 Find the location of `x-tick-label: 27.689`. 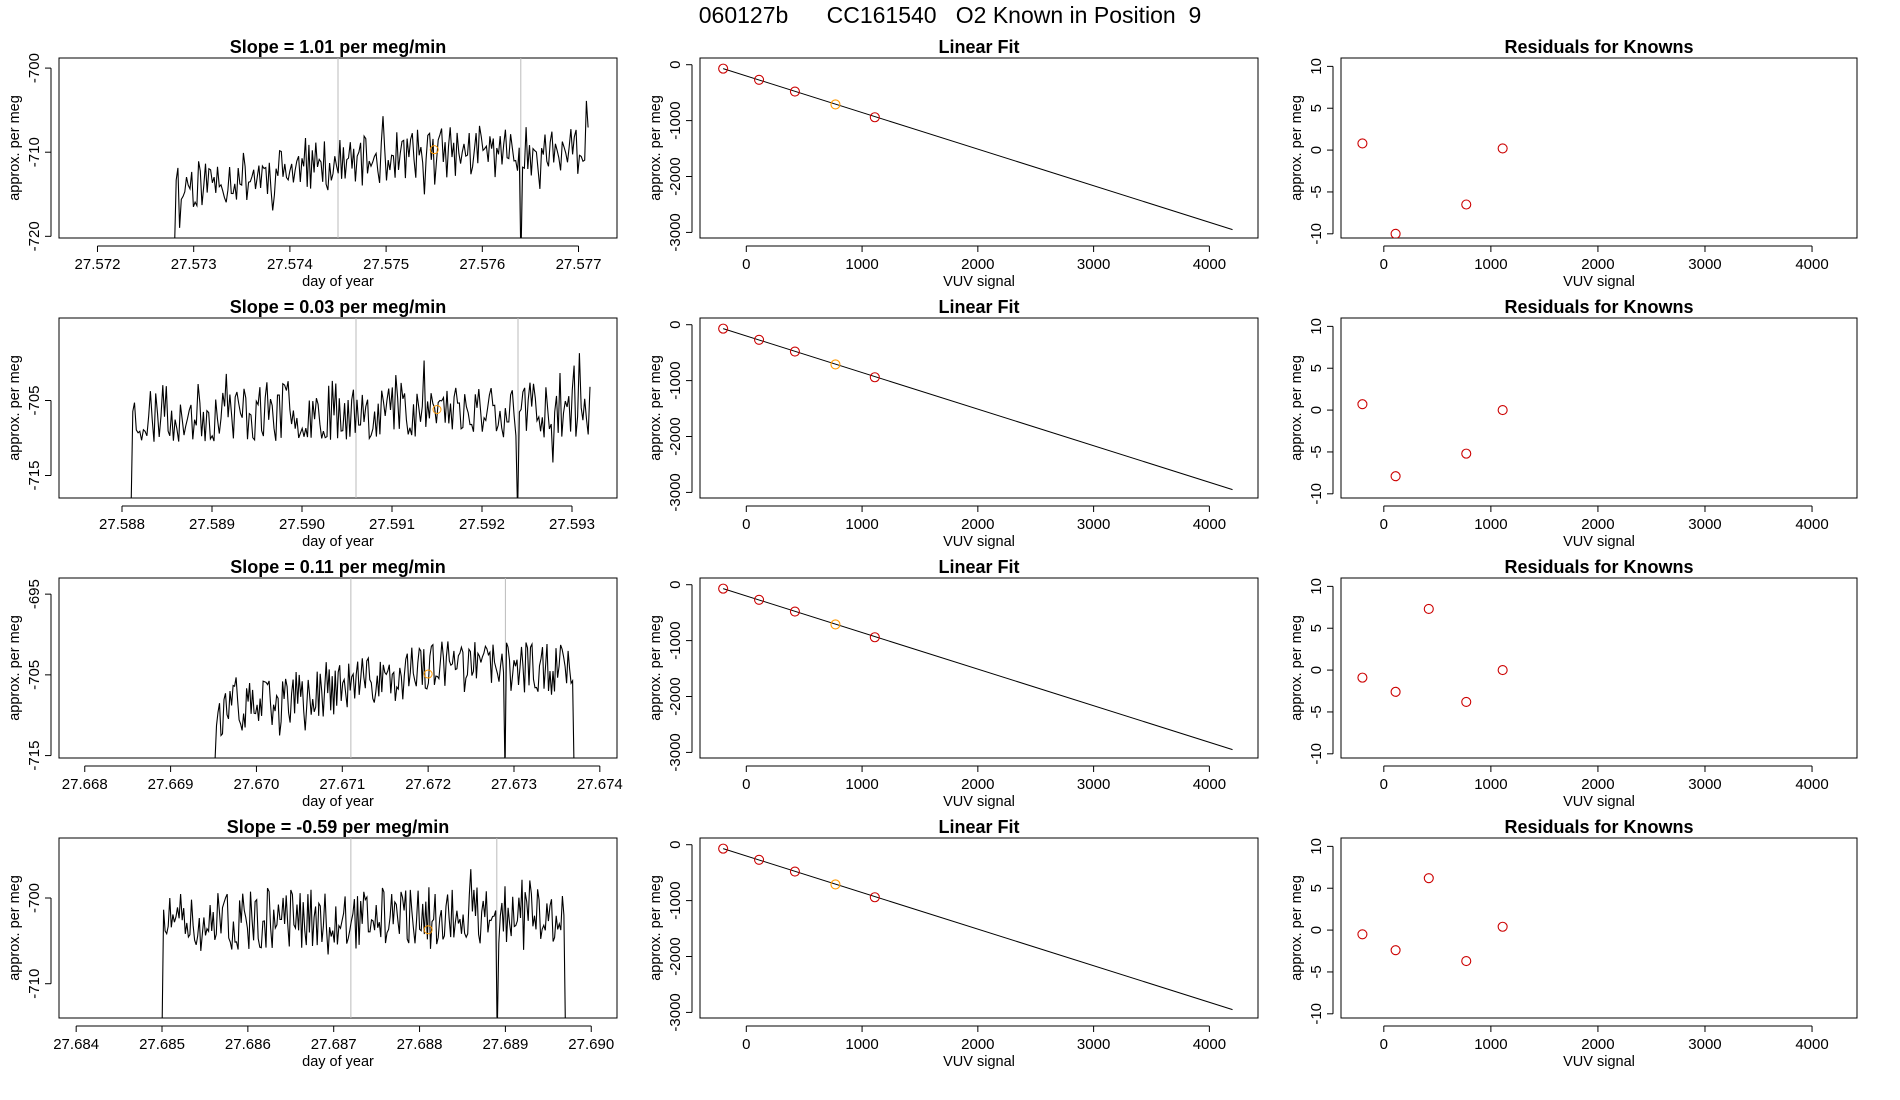

x-tick-label: 27.689 is located at coordinates (505, 1044).